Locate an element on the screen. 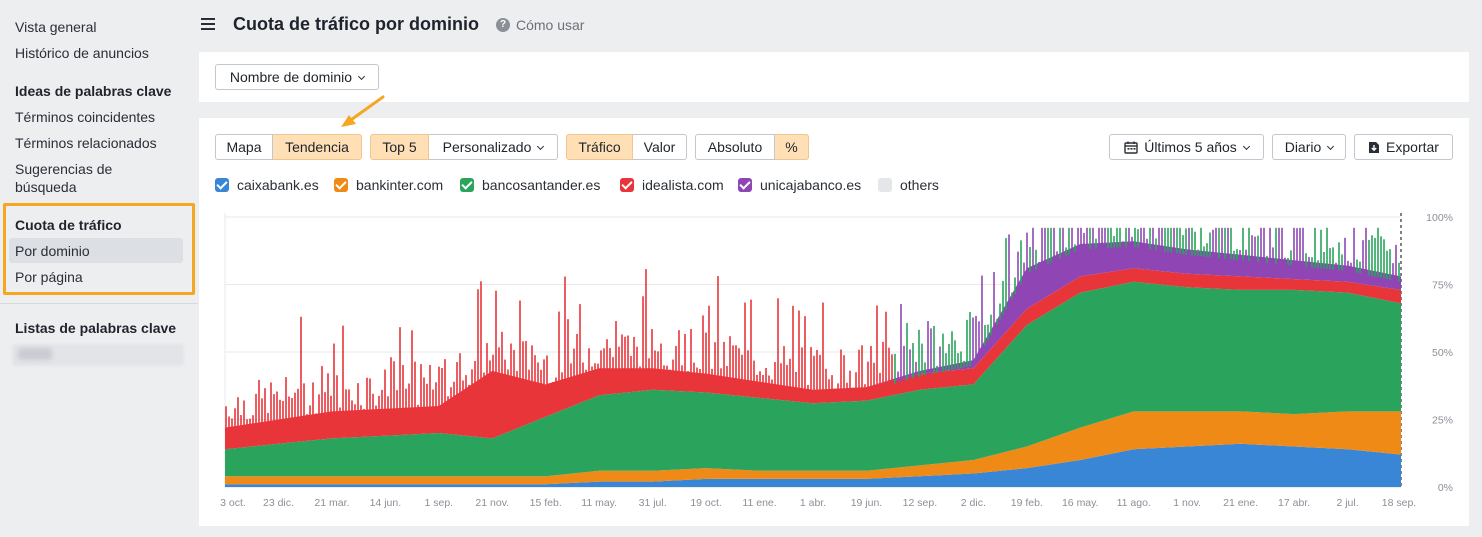  help-icon: ? is located at coordinates (503, 25).